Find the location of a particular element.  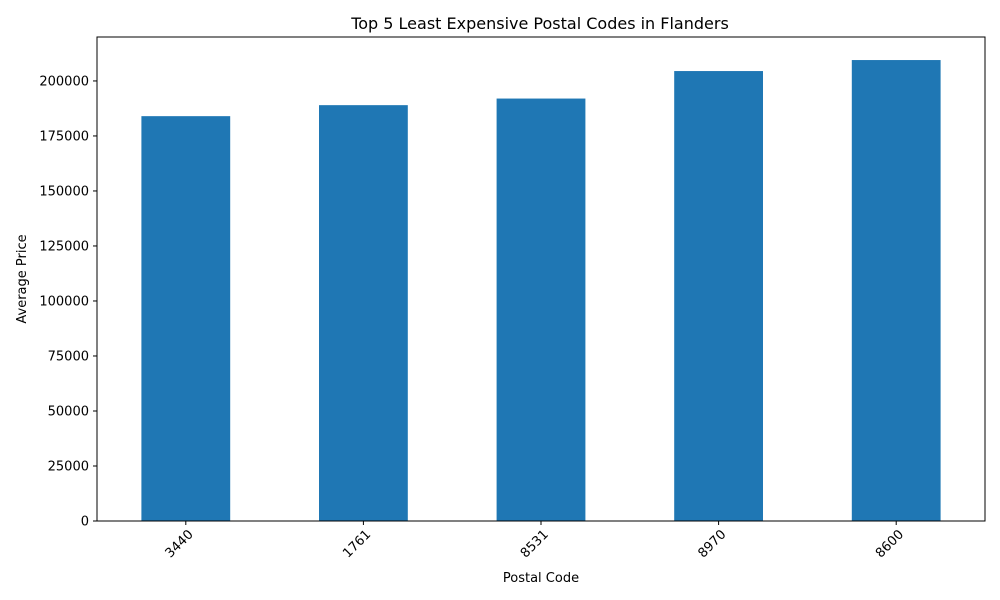

x-tick-label-3440: 3440 is located at coordinates (180, 544).